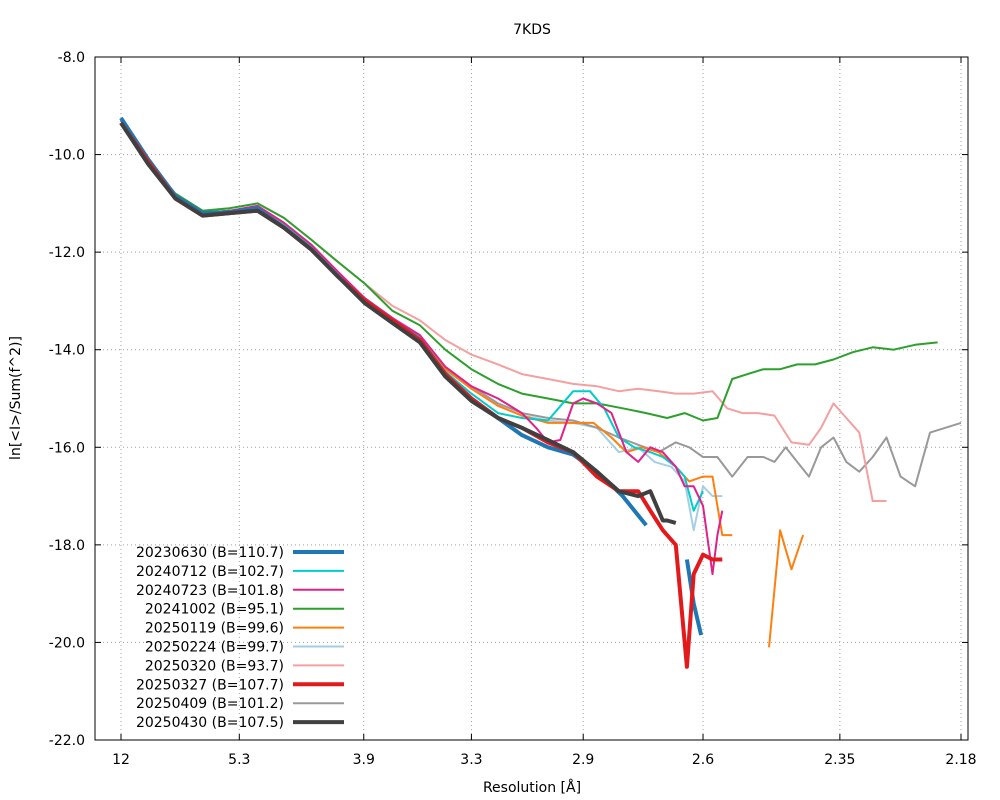 Image resolution: width=1000 pixels, height=800 pixels. What do you see at coordinates (214, 648) in the screenshot?
I see `legend-label: 20250224 (B=99.7)` at bounding box center [214, 648].